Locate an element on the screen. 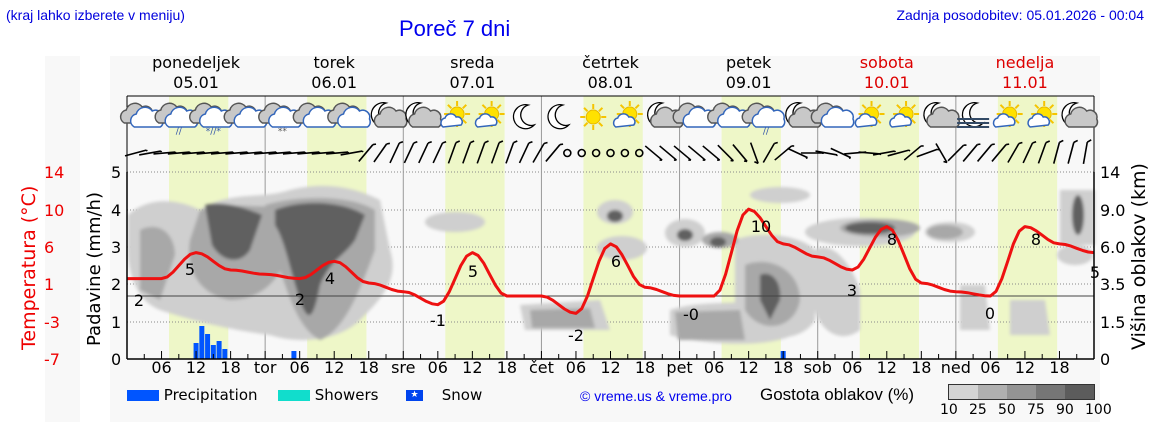 Image resolution: width=1152 pixels, height=443 pixels. temp-value-label: 10 is located at coordinates (761, 226).